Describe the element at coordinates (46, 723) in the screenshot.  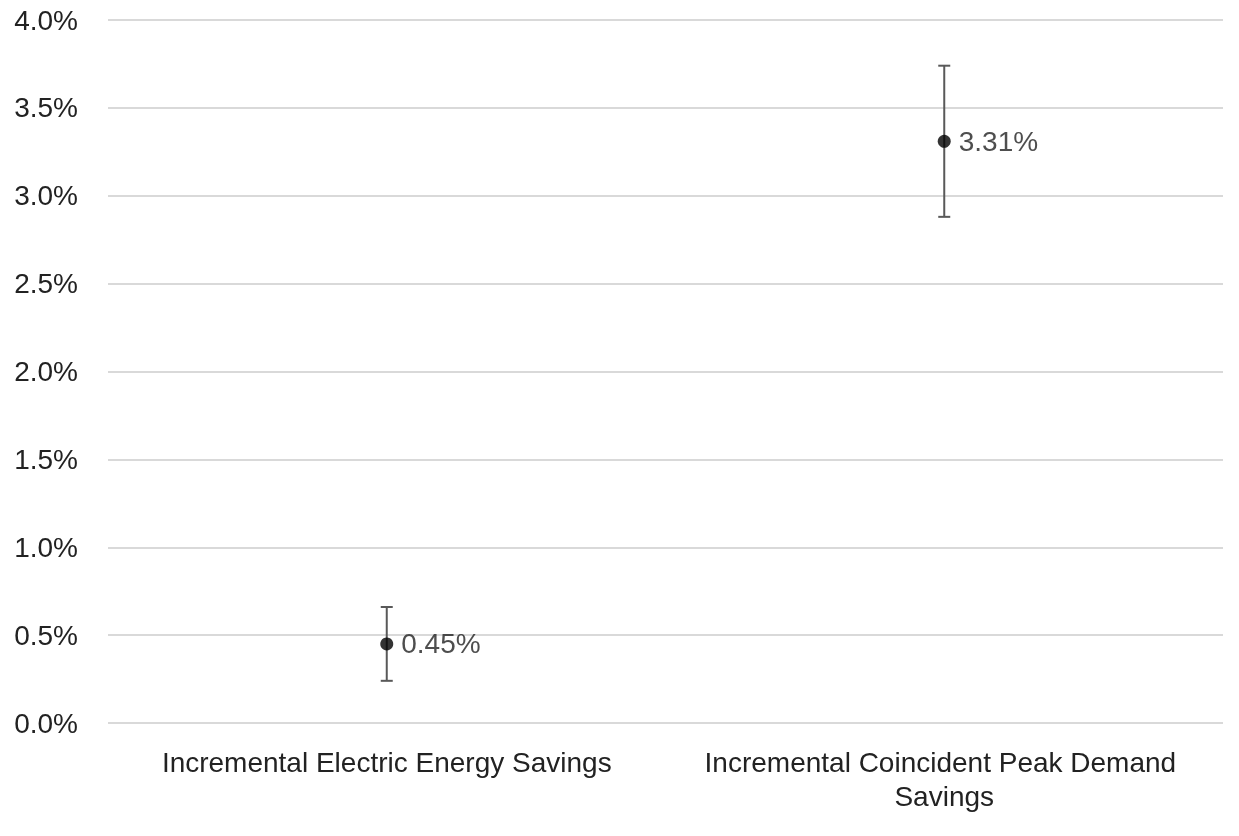
I see `y-tick-label: 0.0%` at that location.